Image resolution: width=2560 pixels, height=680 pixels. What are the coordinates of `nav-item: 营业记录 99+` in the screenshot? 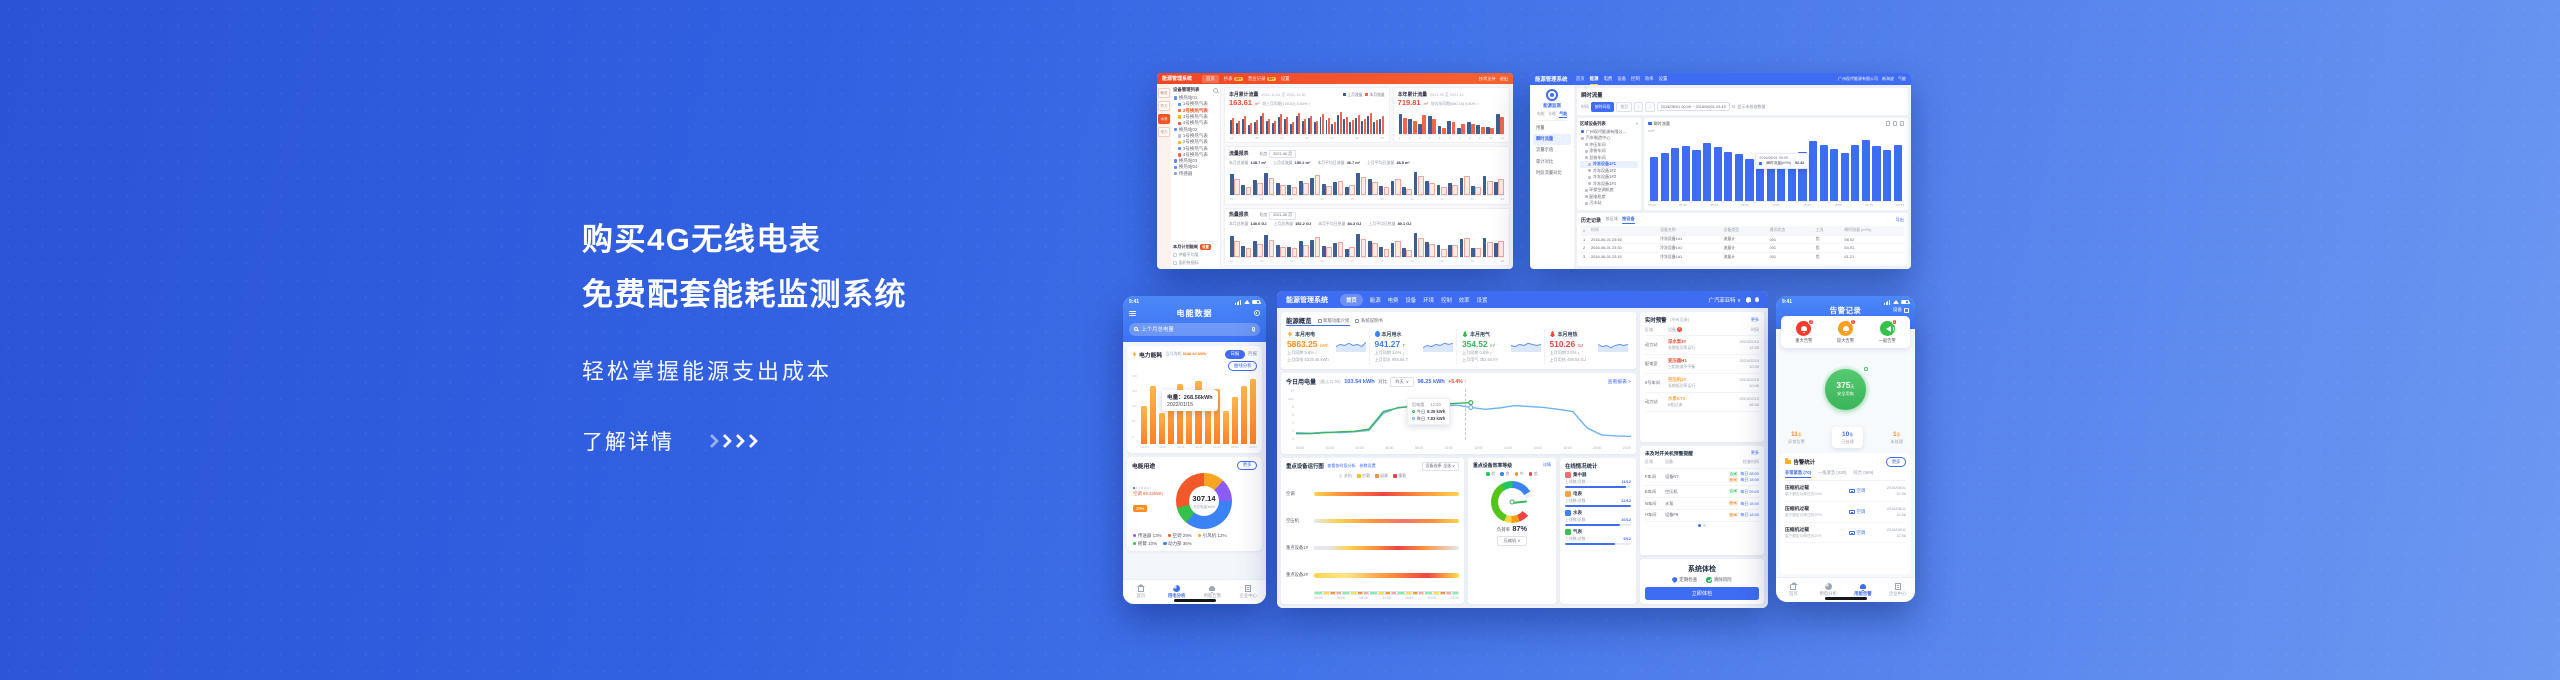 It's located at (1261, 78).